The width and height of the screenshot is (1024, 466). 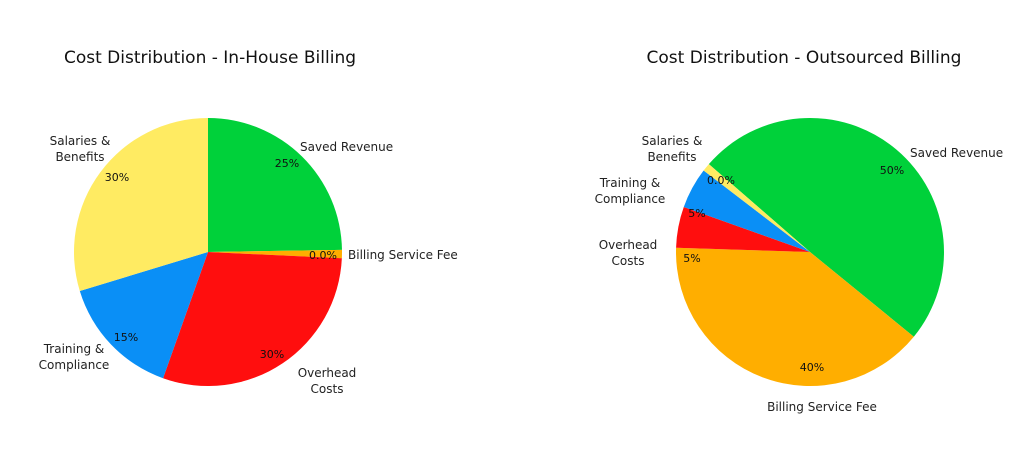 What do you see at coordinates (696, 213) in the screenshot?
I see `pct-label-training-compliance: 5%` at bounding box center [696, 213].